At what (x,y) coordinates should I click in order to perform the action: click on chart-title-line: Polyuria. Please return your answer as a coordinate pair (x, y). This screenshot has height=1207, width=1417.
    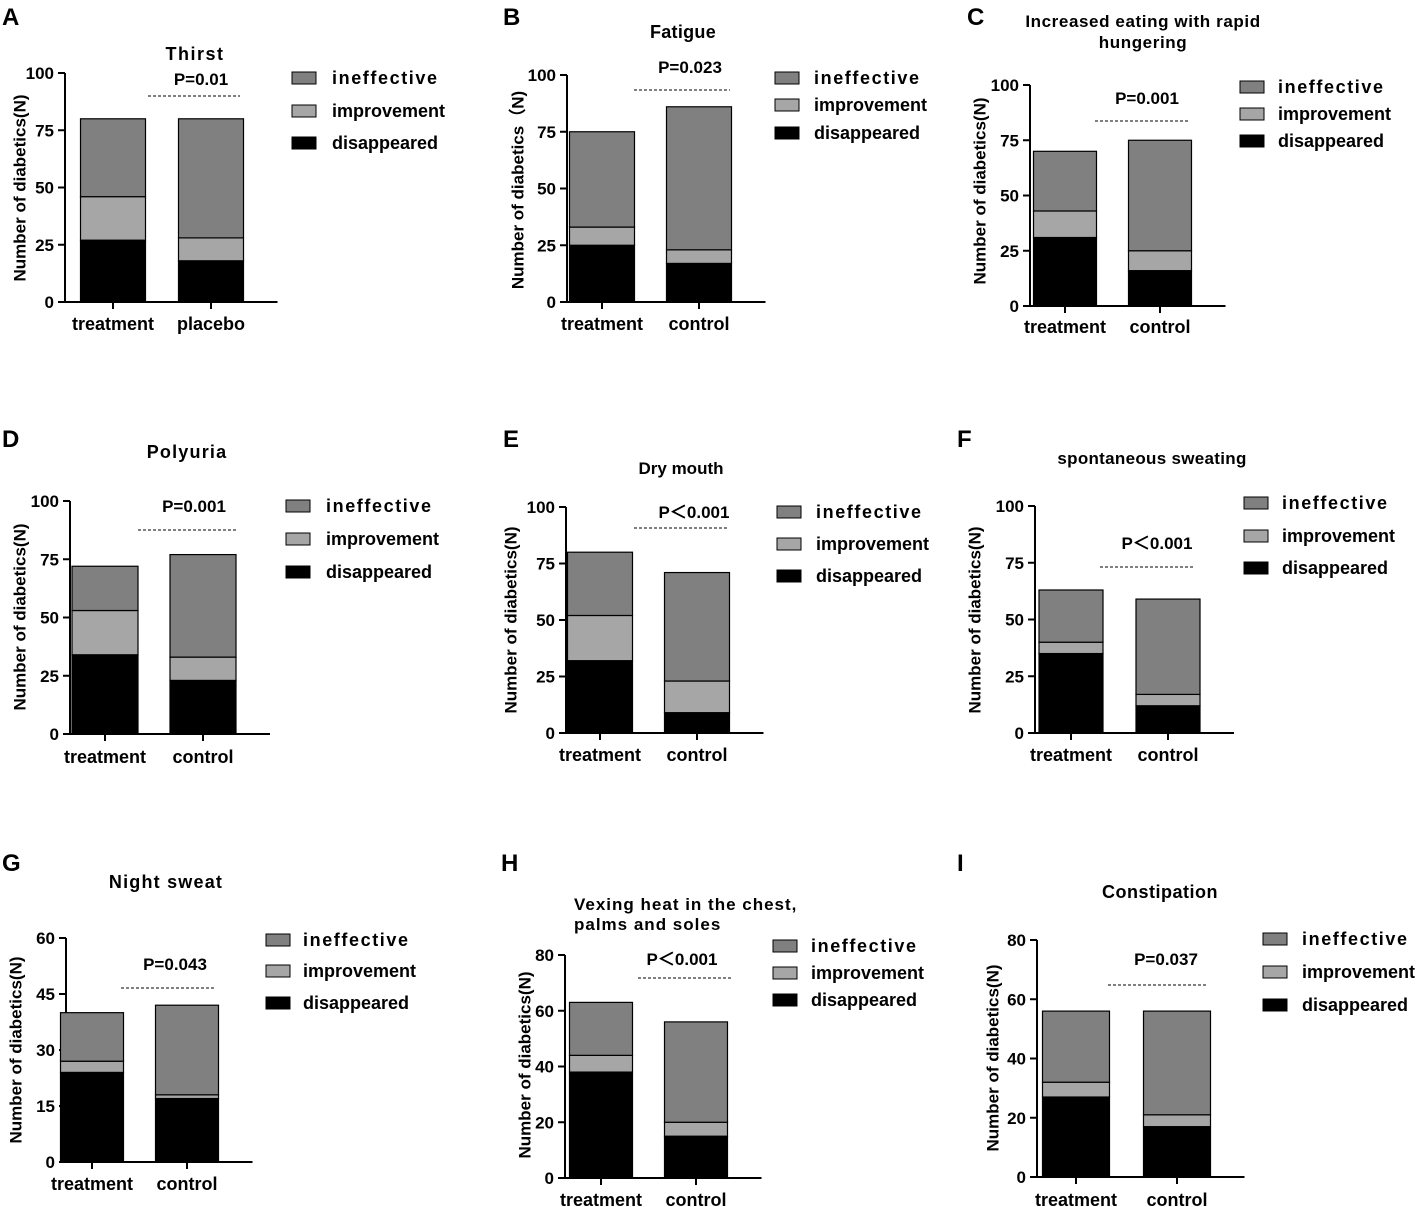
    Looking at the image, I should click on (187, 452).